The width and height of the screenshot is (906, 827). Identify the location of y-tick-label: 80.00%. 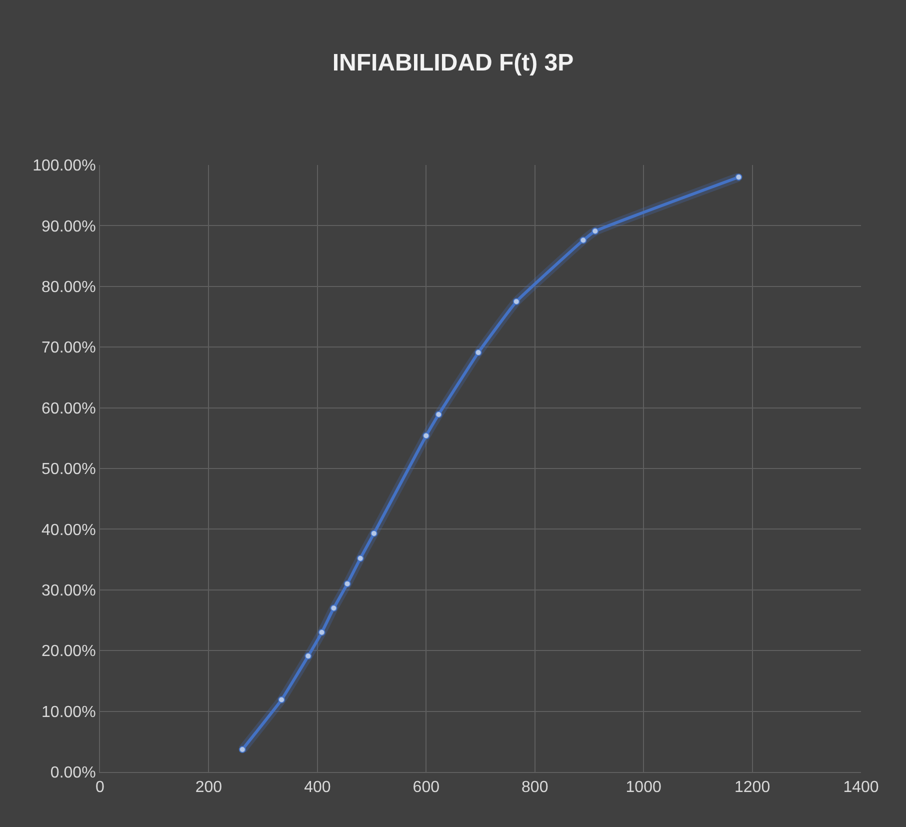
(69, 287).